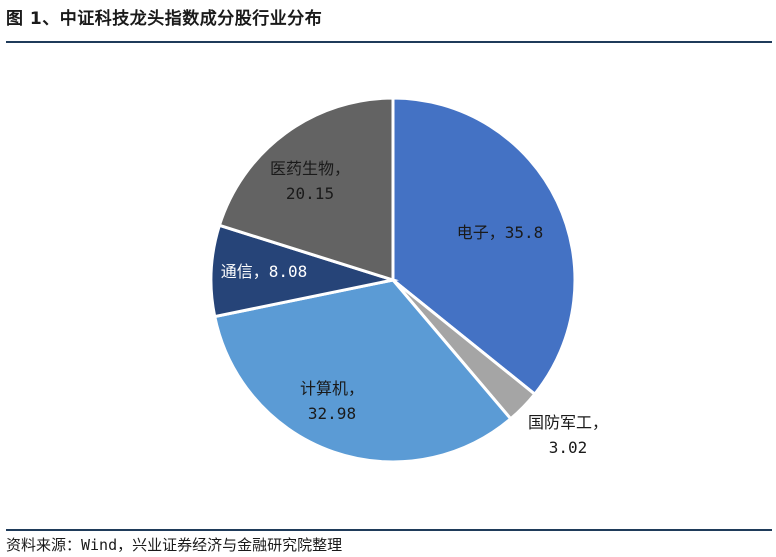 Image resolution: width=776 pixels, height=557 pixels. Describe the element at coordinates (174, 545) in the screenshot. I see `source-note: 资料来源：Wind，兴业证券经济与金融研究院整理` at that location.